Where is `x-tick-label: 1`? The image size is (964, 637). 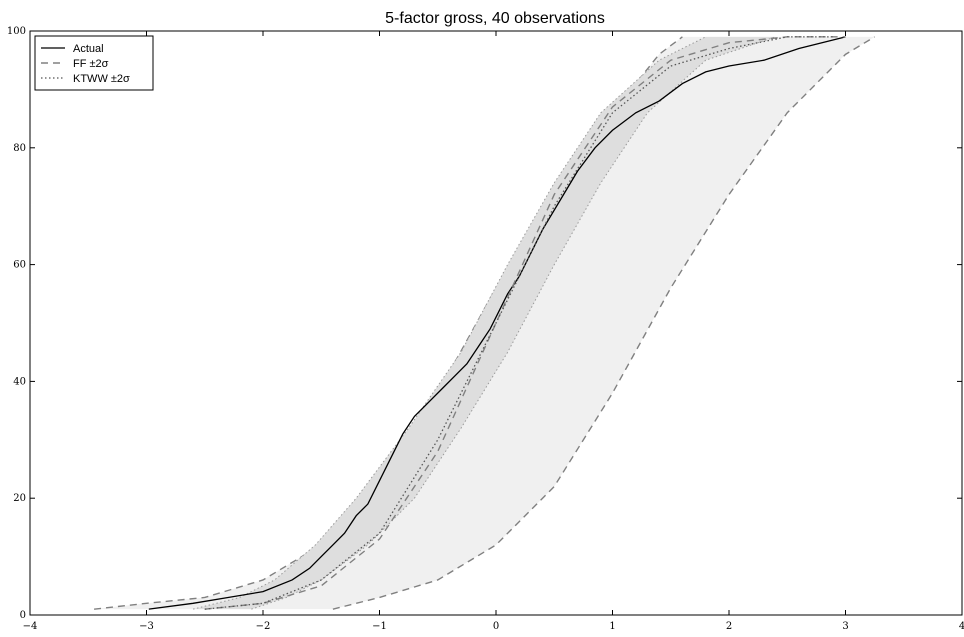 x-tick-label: 1 is located at coordinates (612, 626).